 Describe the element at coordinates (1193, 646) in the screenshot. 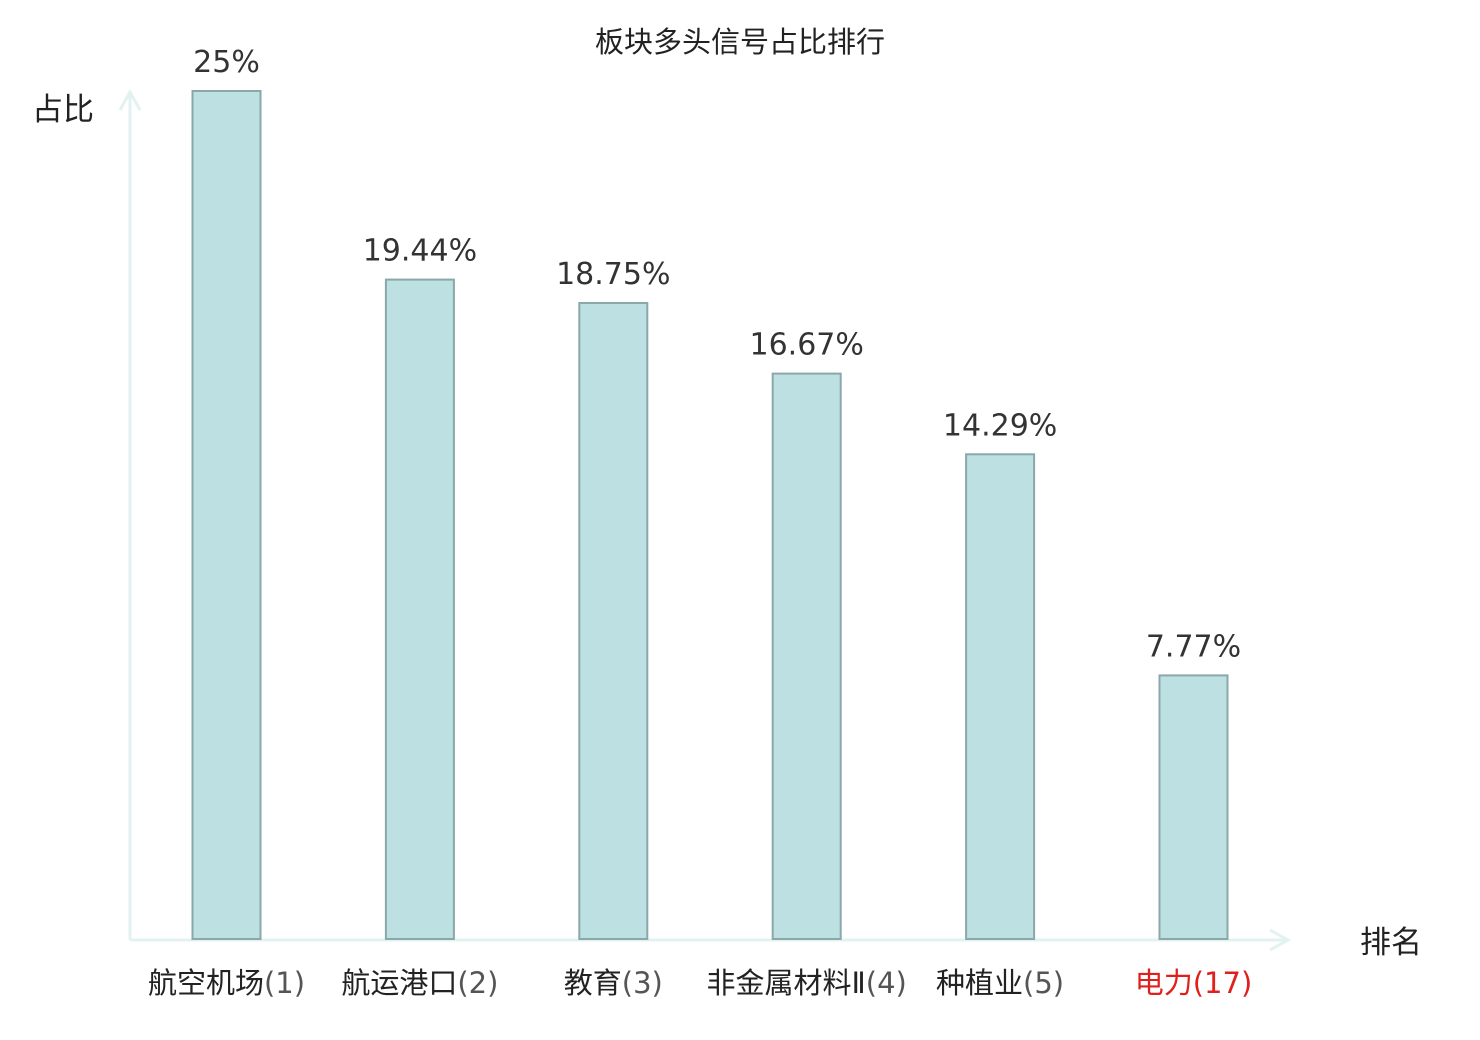

I see `value-label-6: 7.77%` at that location.